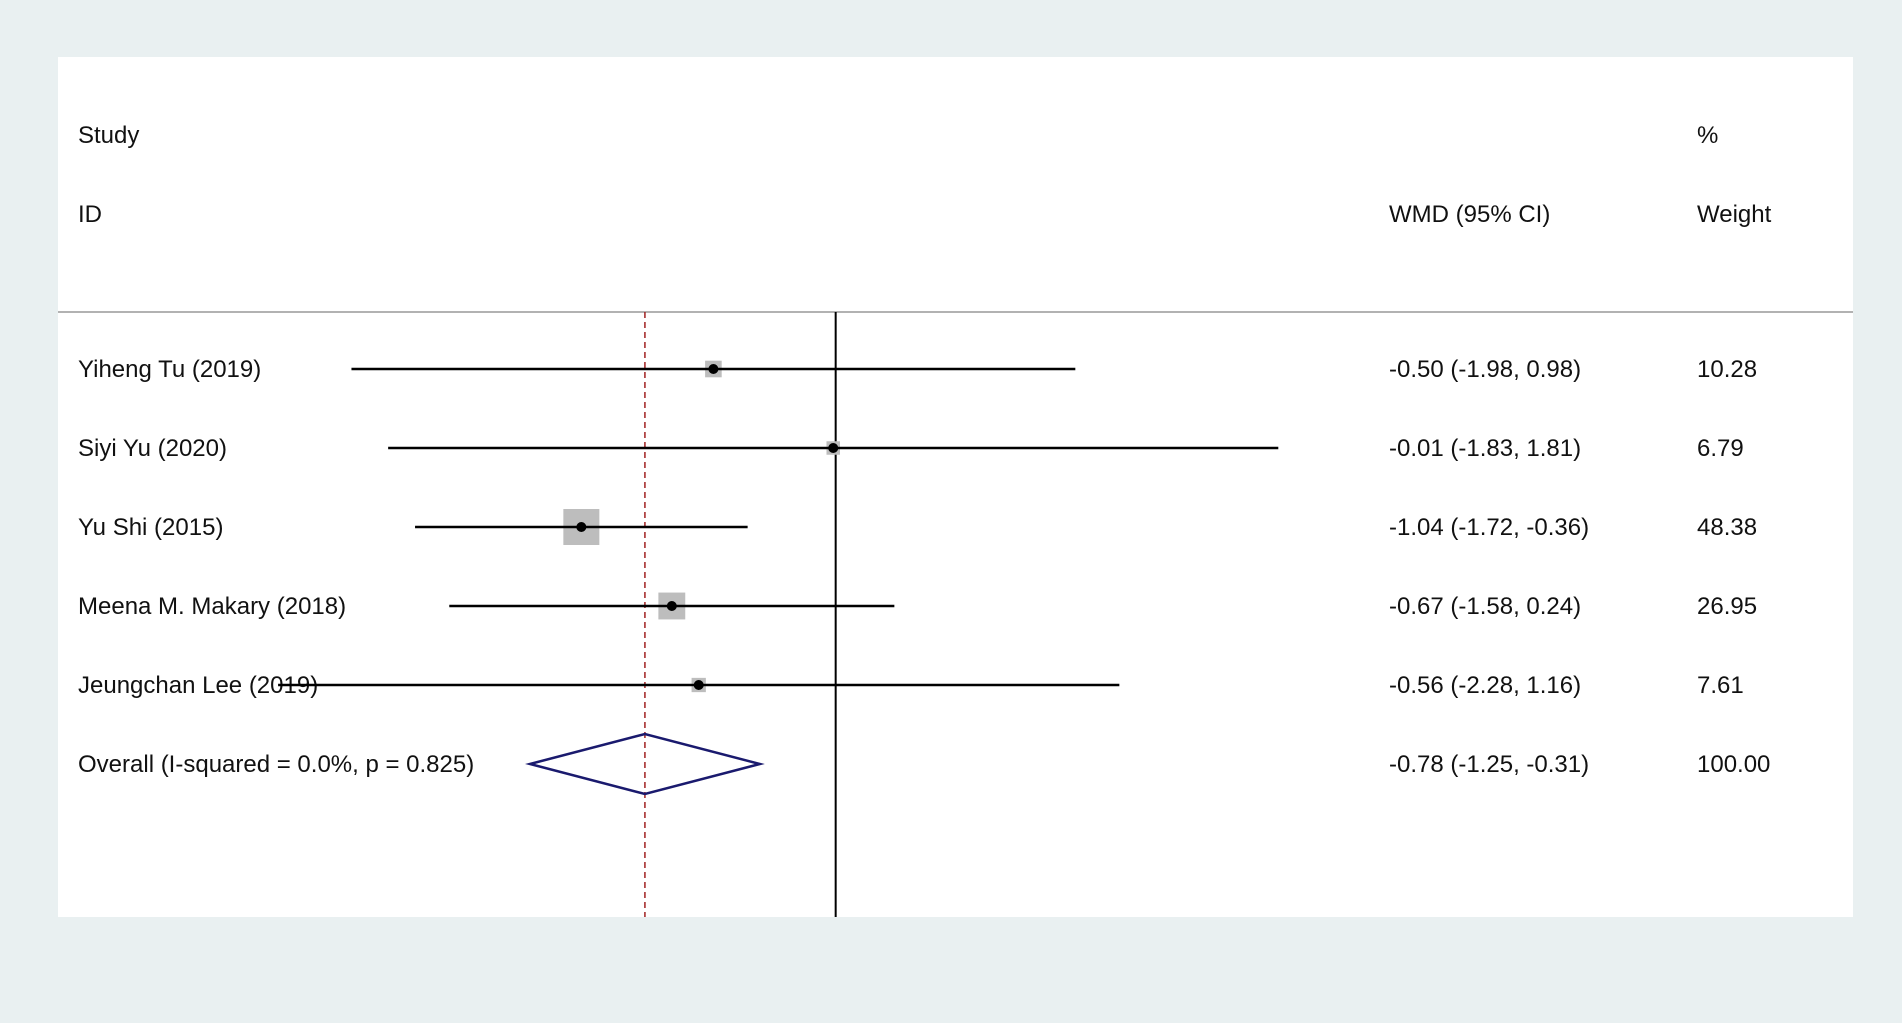  I want to click on study-ci-text: -0.56 (-2.28, 1.16), so click(1485, 685).